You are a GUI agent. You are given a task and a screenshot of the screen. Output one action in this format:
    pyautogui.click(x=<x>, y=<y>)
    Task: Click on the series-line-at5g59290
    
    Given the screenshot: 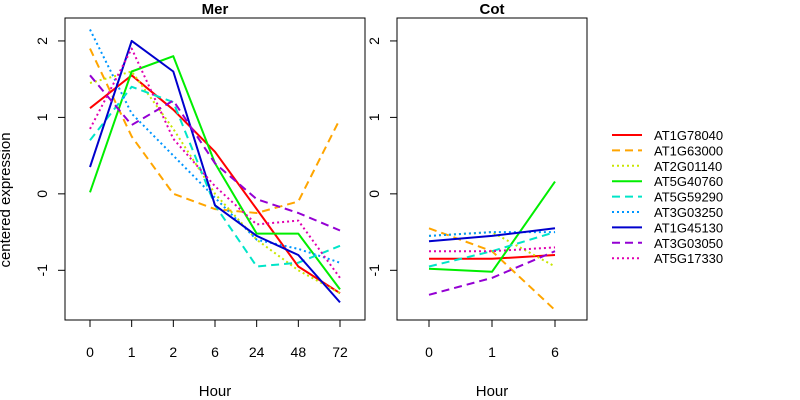 What is the action you would take?
    pyautogui.click(x=492, y=249)
    